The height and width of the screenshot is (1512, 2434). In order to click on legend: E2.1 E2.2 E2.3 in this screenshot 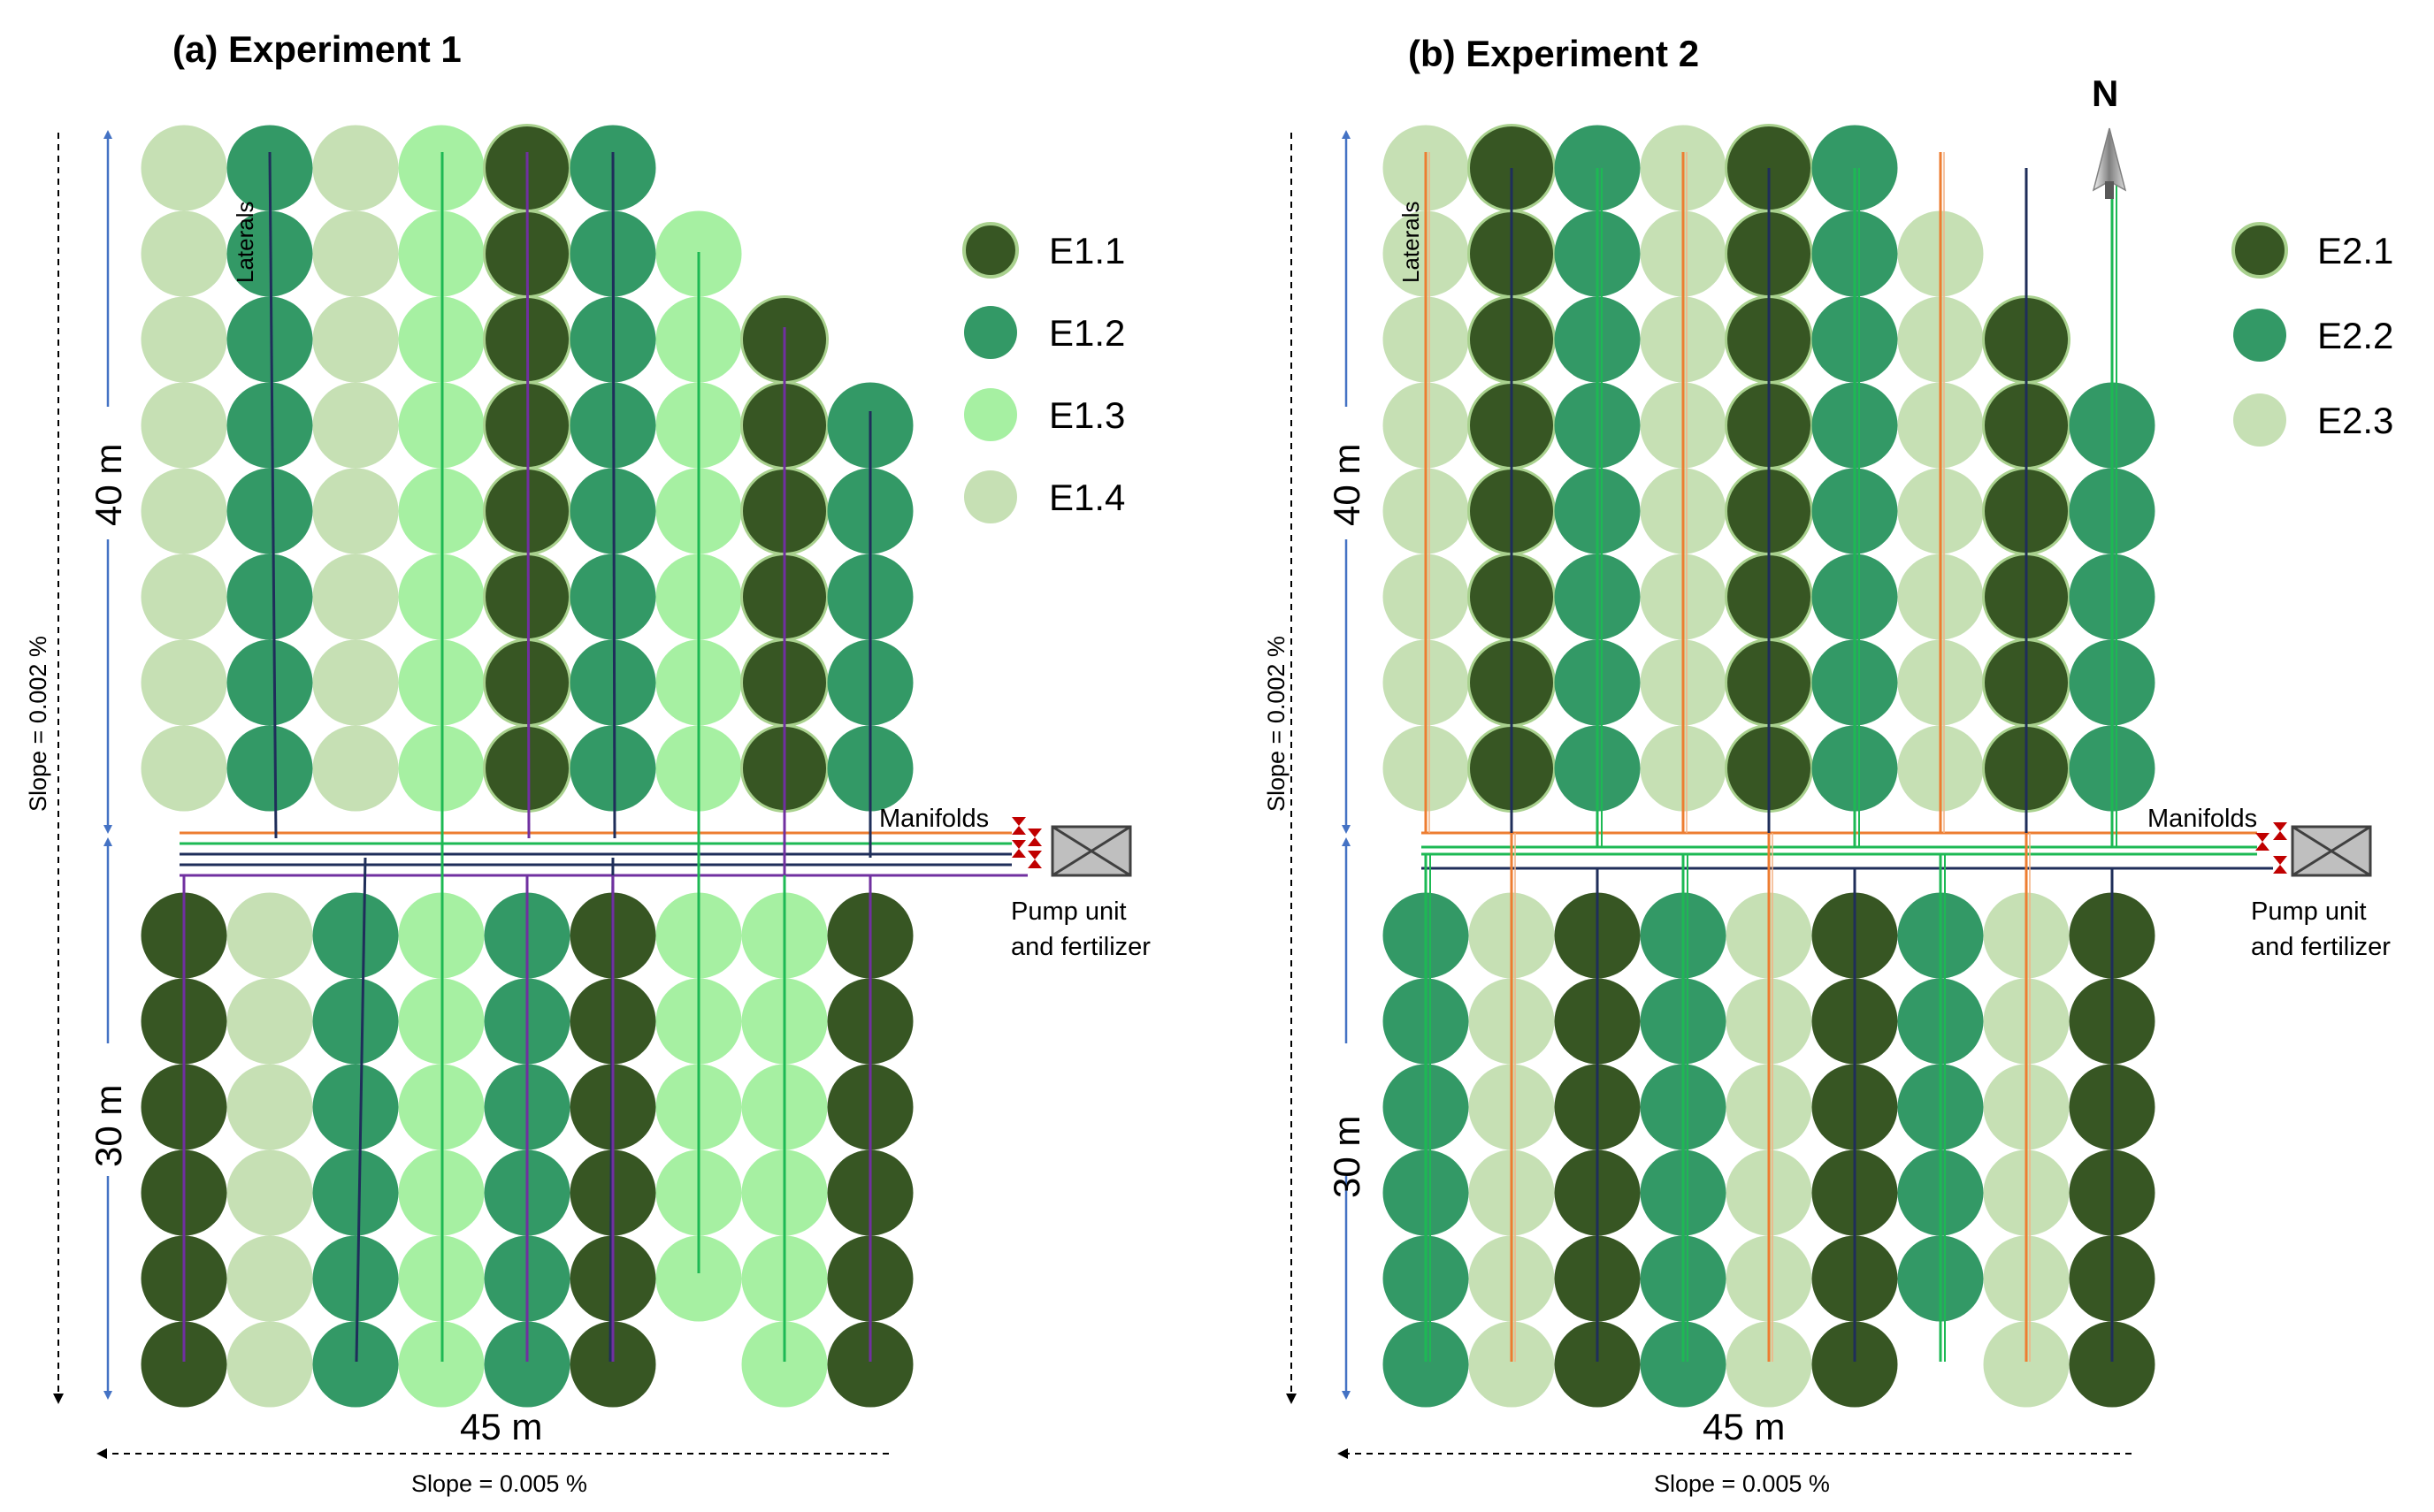, I will do `click(2312, 334)`.